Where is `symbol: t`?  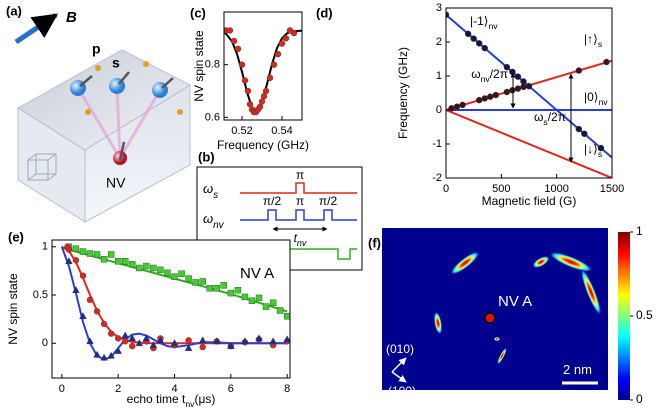
symbol: t is located at coordinates (296, 238).